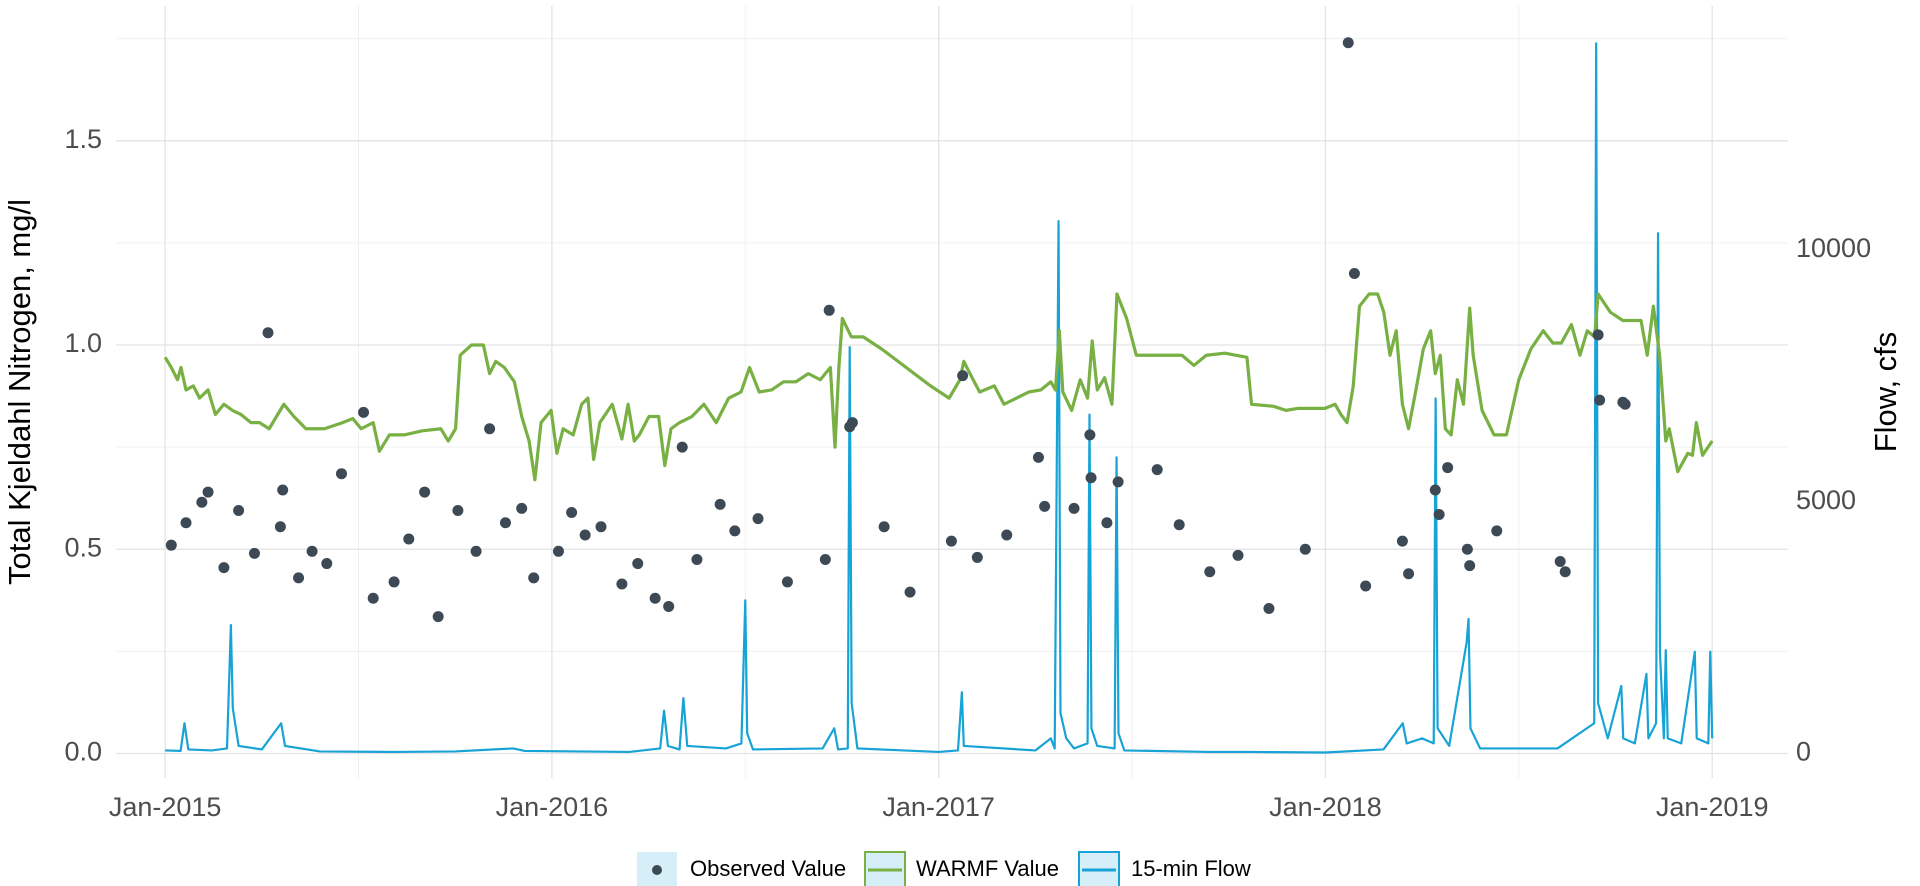 The height and width of the screenshot is (886, 1920). Describe the element at coordinates (987, 868) in the screenshot. I see `legend-label: WARMF Value` at that location.